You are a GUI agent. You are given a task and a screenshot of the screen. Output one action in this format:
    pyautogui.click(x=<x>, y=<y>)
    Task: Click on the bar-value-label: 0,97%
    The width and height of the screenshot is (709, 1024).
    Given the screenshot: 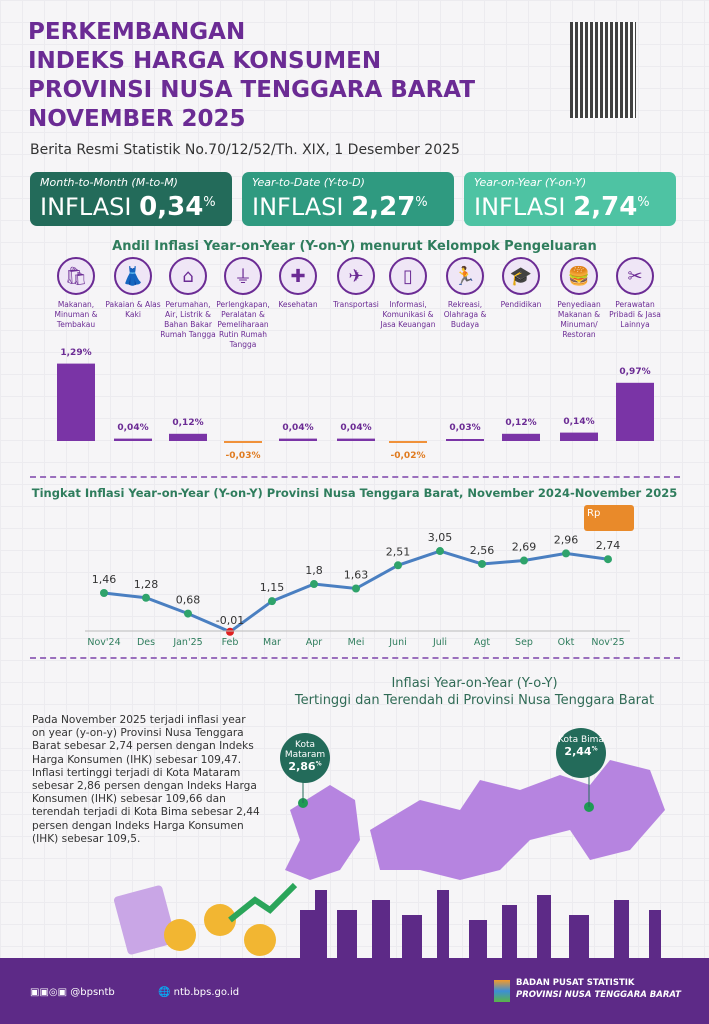 What is the action you would take?
    pyautogui.click(x=635, y=371)
    